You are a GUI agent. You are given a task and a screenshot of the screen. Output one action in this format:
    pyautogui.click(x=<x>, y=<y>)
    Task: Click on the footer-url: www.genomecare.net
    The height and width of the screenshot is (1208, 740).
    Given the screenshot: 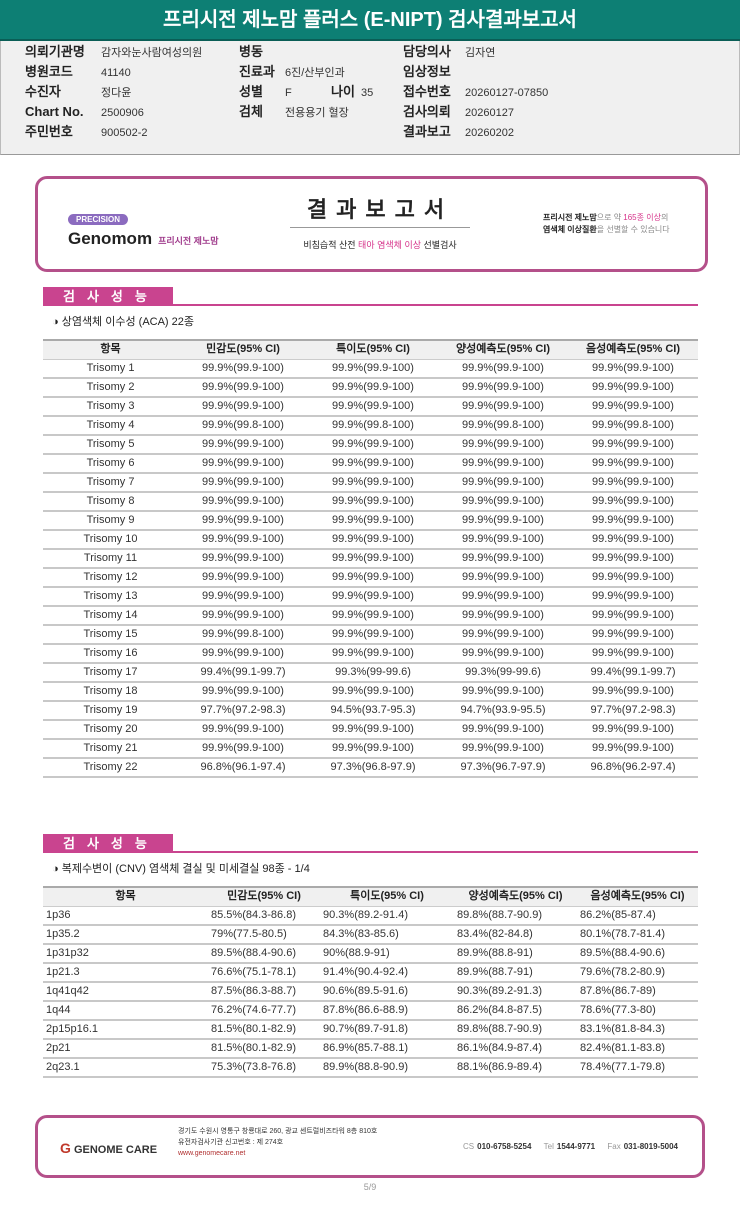 What is the action you would take?
    pyautogui.click(x=212, y=1153)
    